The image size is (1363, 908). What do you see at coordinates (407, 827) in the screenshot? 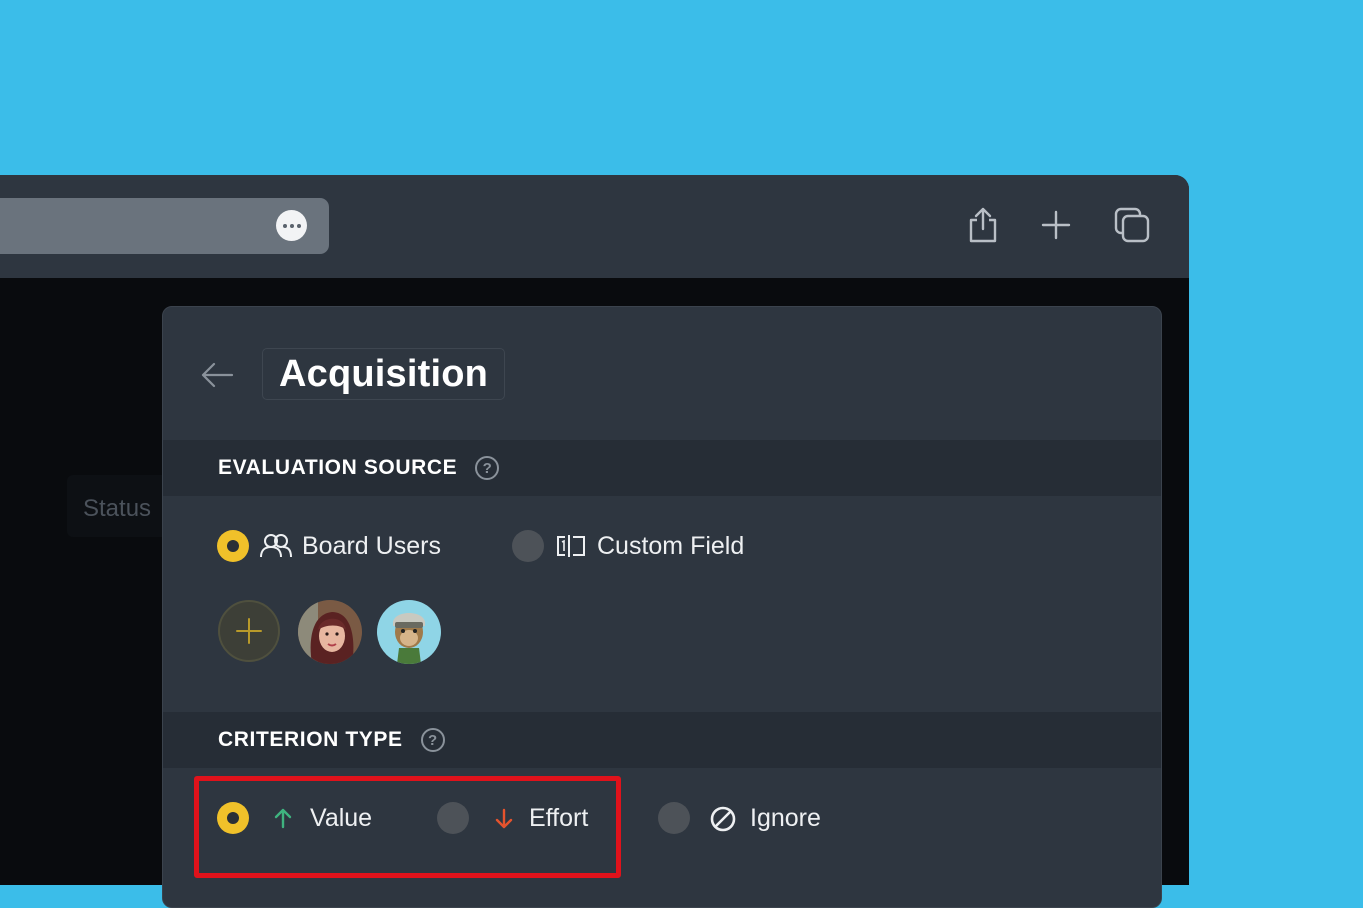
I see `highlight-box` at bounding box center [407, 827].